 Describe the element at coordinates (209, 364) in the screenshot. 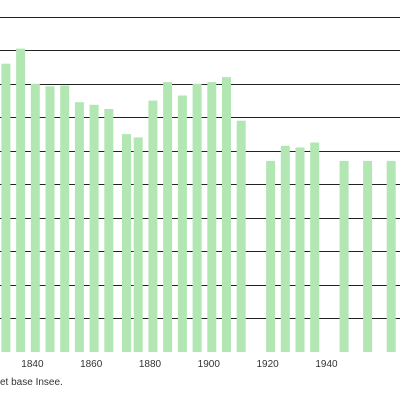

I see `x-tick-label: 1900` at that location.